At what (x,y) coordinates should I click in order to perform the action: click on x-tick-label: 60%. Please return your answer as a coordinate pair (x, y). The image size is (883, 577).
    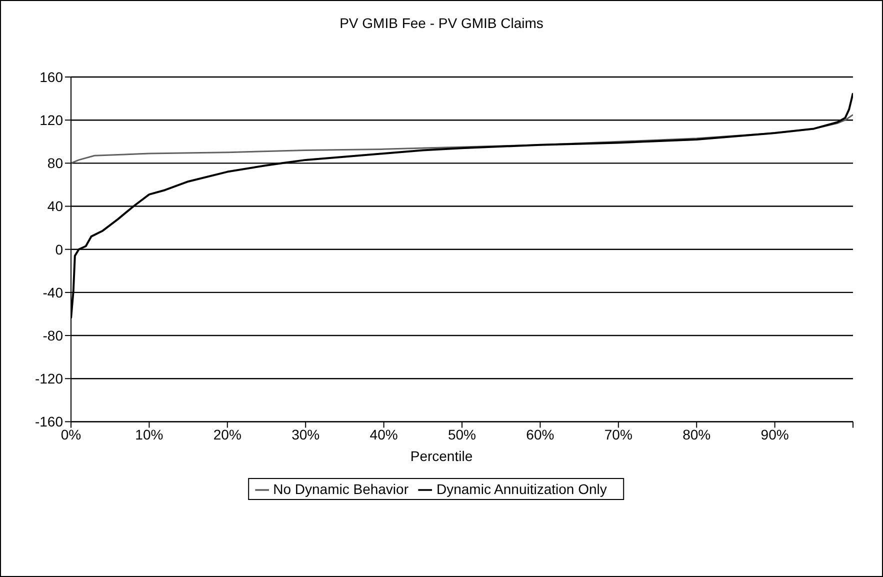
    Looking at the image, I should click on (540, 434).